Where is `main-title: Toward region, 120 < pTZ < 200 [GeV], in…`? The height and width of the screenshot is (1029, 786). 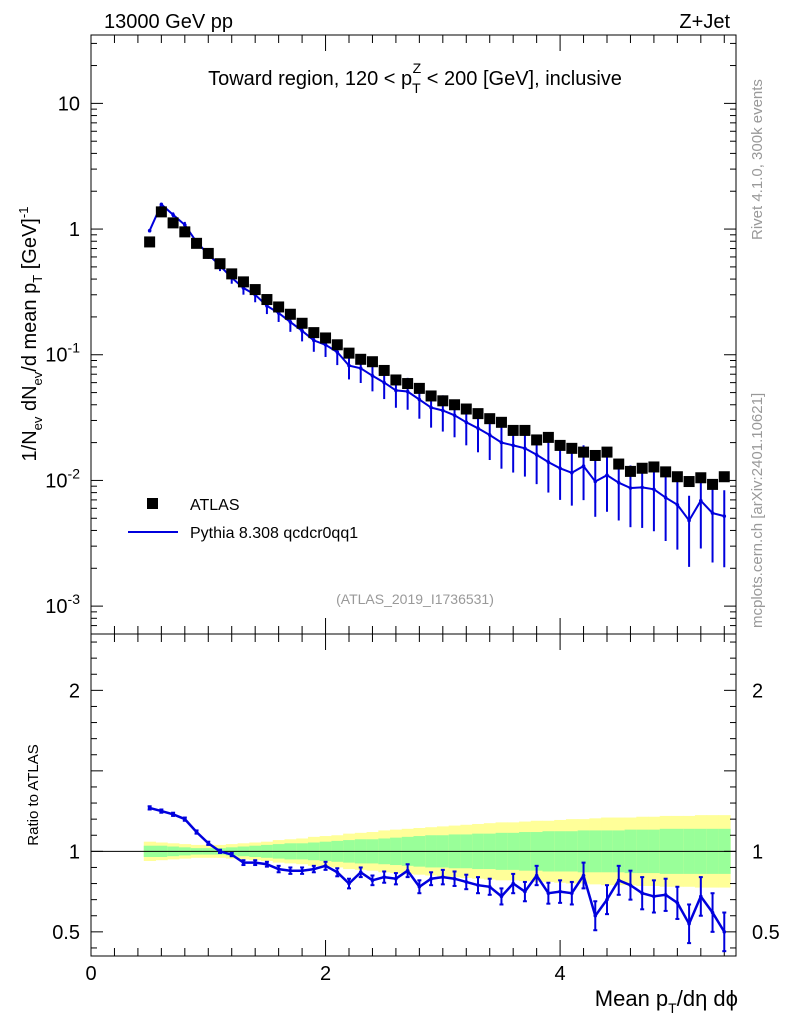 main-title: Toward region, 120 < pTZ < 200 [GeV], in… is located at coordinates (415, 78).